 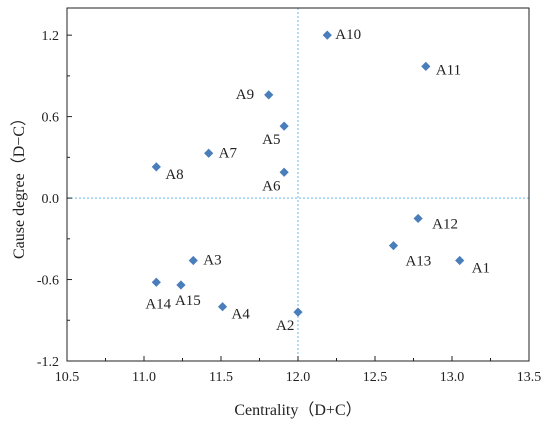 I want to click on point-label-a2: A2, so click(x=285, y=326).